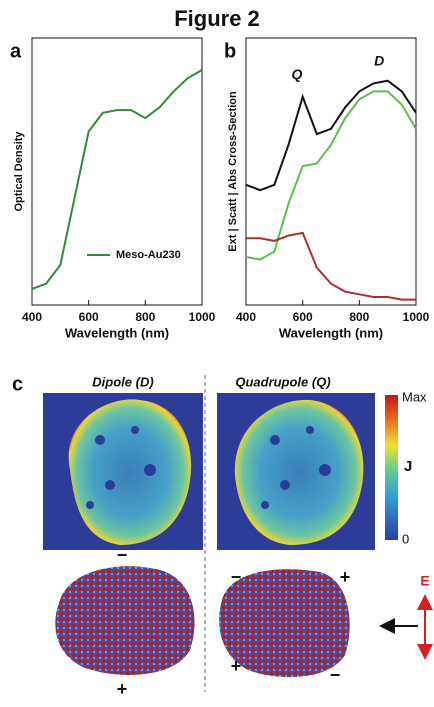 This screenshot has width=434, height=707. I want to click on panel-label: b, so click(230, 51).